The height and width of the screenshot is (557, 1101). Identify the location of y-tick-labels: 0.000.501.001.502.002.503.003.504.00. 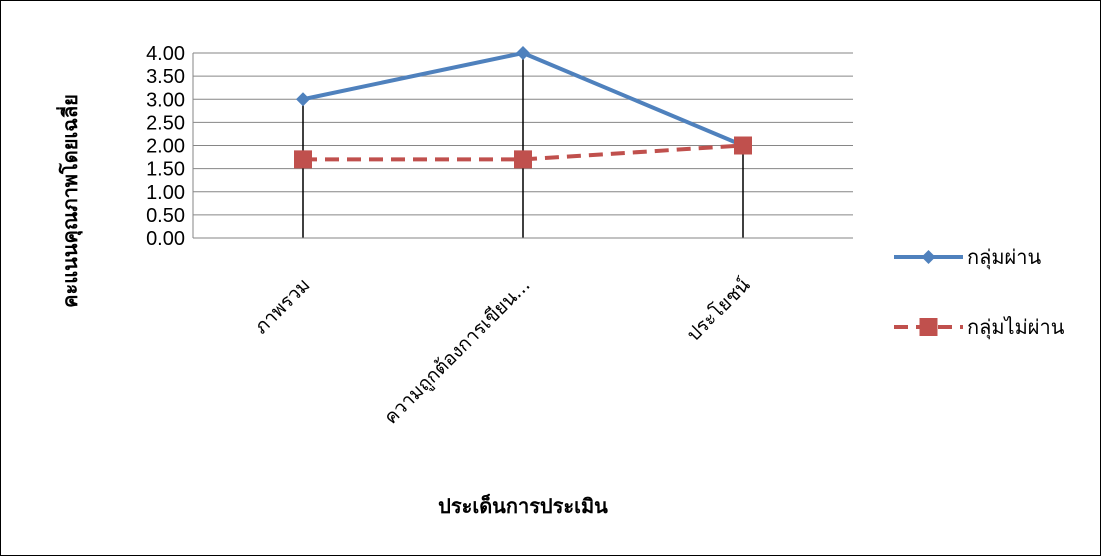
(165, 146).